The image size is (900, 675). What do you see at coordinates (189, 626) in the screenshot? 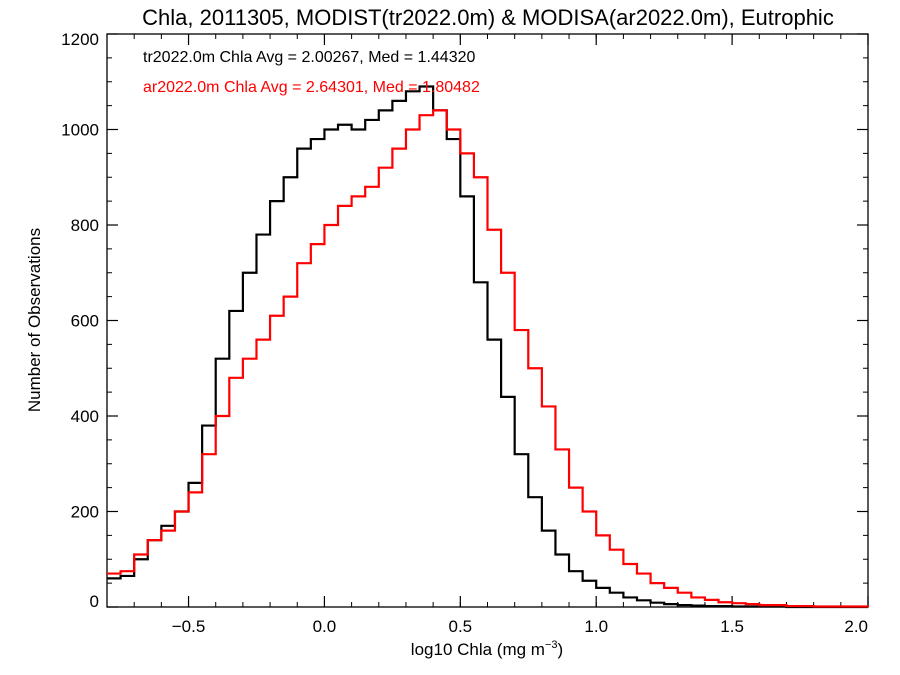
I see `x-tick-label: −0.5` at bounding box center [189, 626].